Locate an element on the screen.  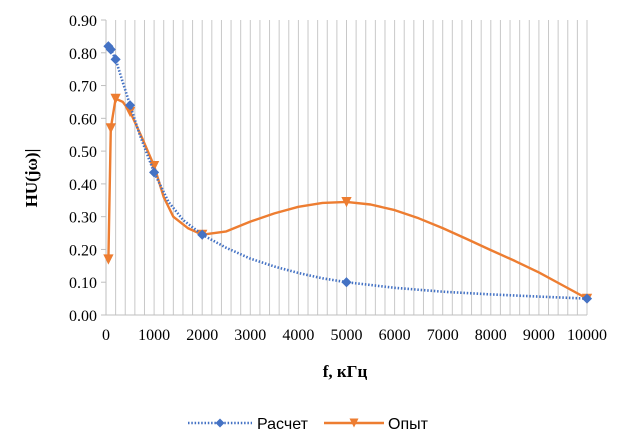
legend-label-opyt: Опыт is located at coordinates (408, 424).